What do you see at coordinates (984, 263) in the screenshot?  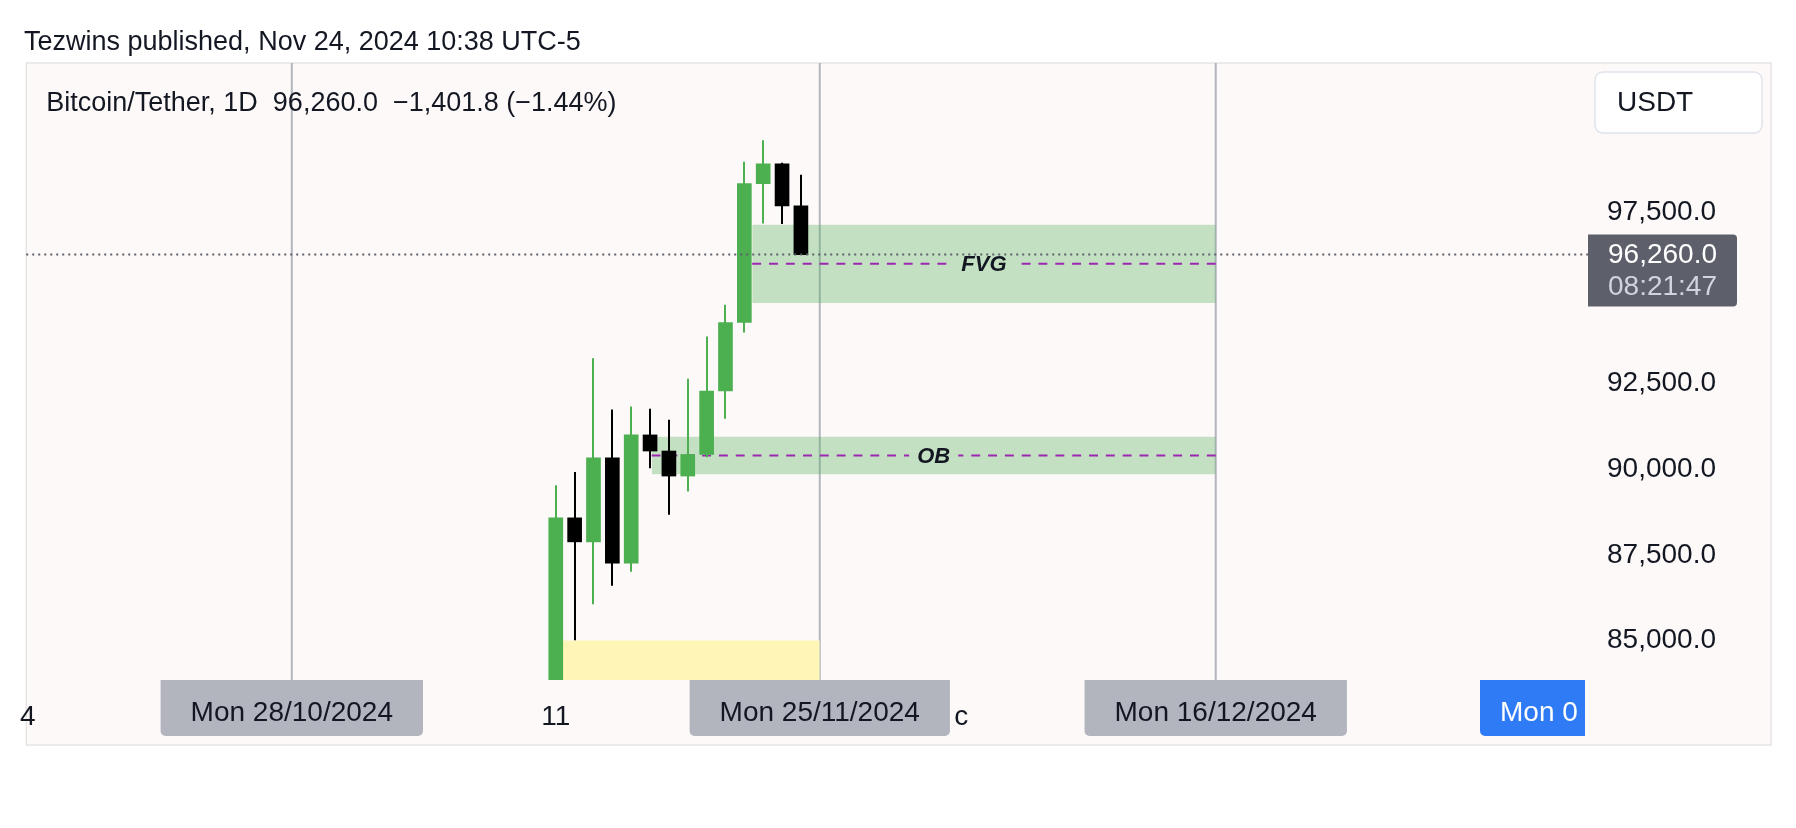 I see `series-label: FVG` at bounding box center [984, 263].